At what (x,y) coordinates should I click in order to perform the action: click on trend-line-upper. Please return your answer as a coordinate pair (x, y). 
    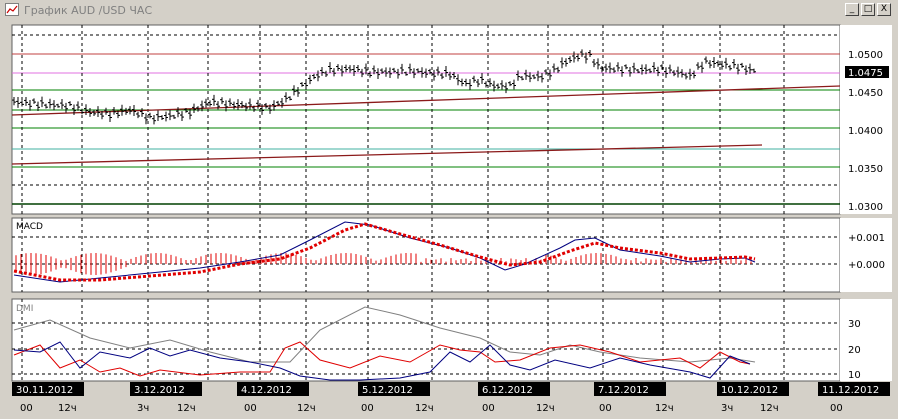
    Looking at the image, I should click on (426, 100).